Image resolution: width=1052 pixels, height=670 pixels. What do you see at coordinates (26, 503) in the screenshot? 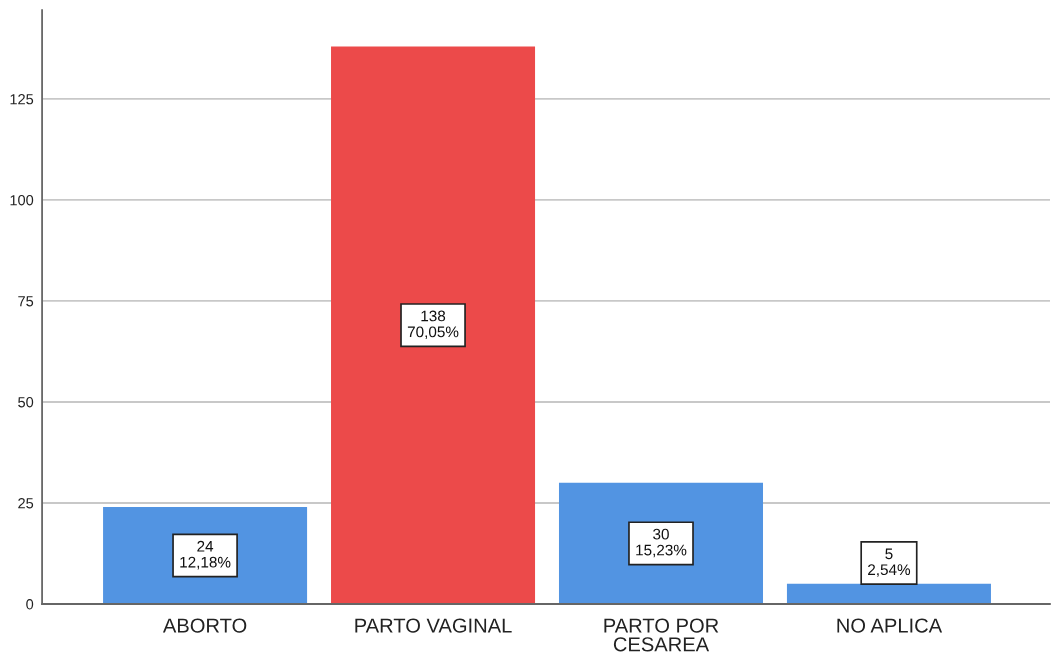
I see `y-tick-label: 25` at bounding box center [26, 503].